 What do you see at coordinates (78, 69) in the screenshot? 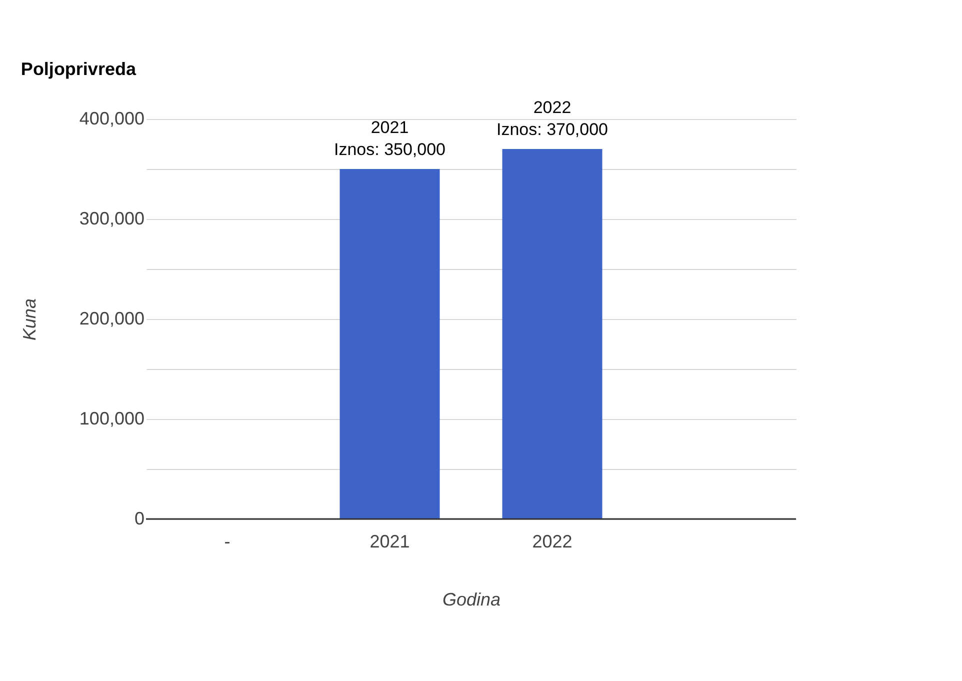
I see `chart-title: Poljoprivreda` at bounding box center [78, 69].